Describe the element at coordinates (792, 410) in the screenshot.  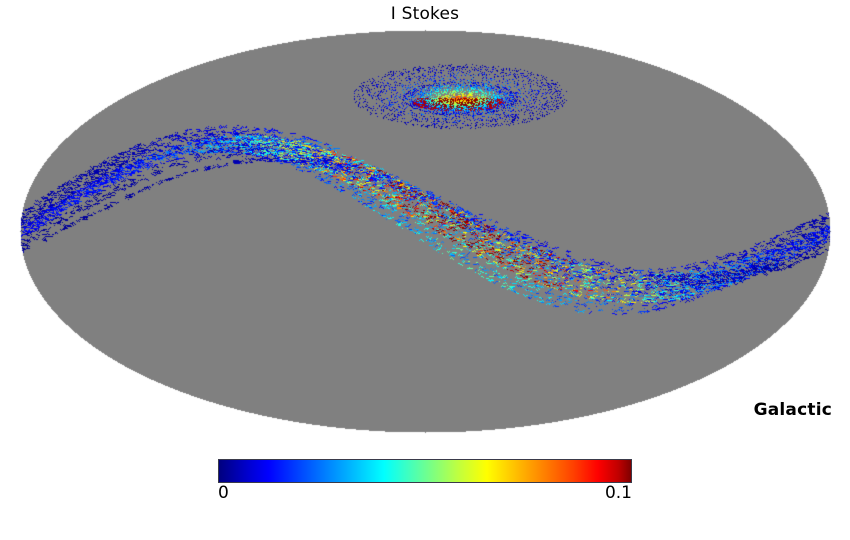
I see `coordinate-system-label: Galactic` at that location.